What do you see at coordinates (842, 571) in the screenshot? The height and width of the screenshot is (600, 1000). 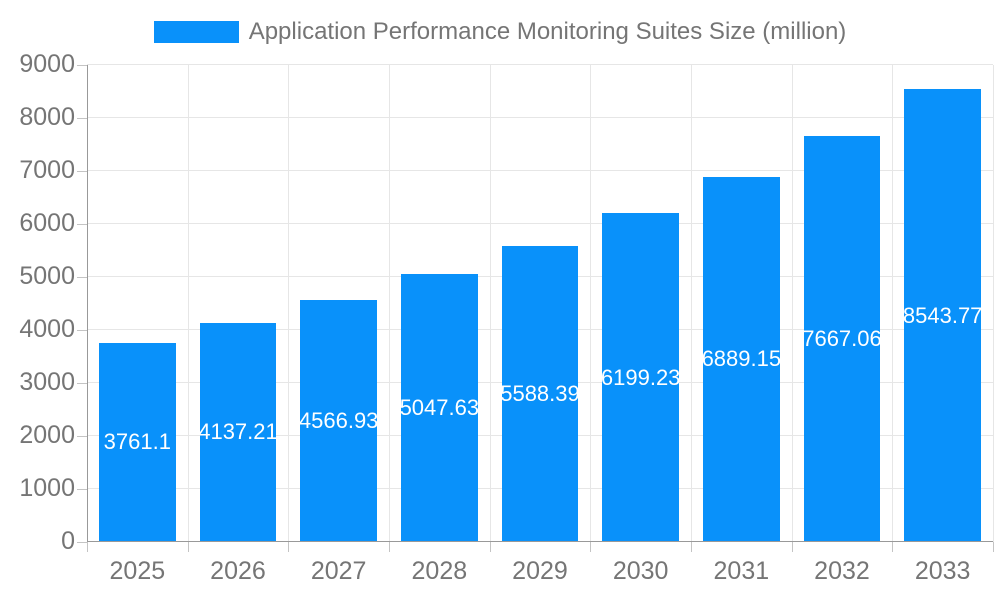 I see `x-axis-label-2032: 2032` at bounding box center [842, 571].